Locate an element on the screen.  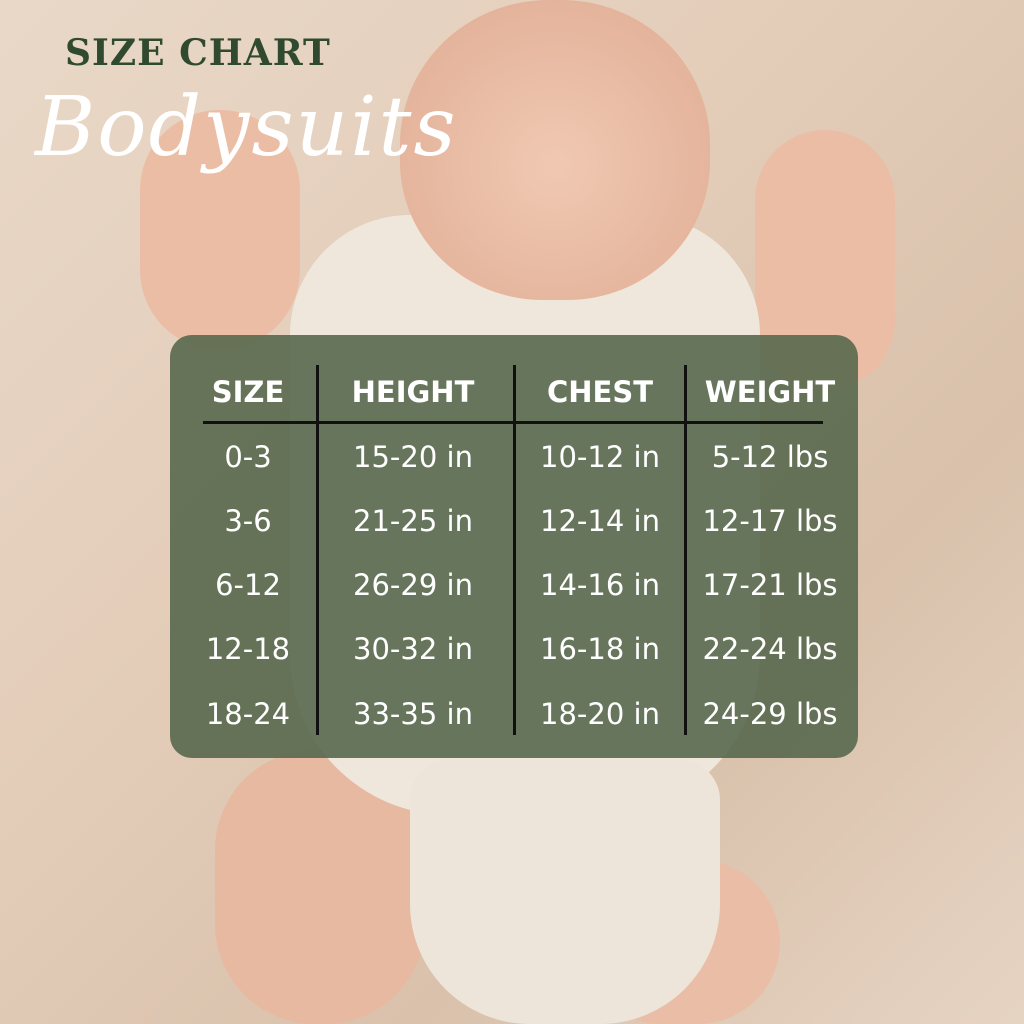
table-cell: 21-25 in is located at coordinates (413, 521).